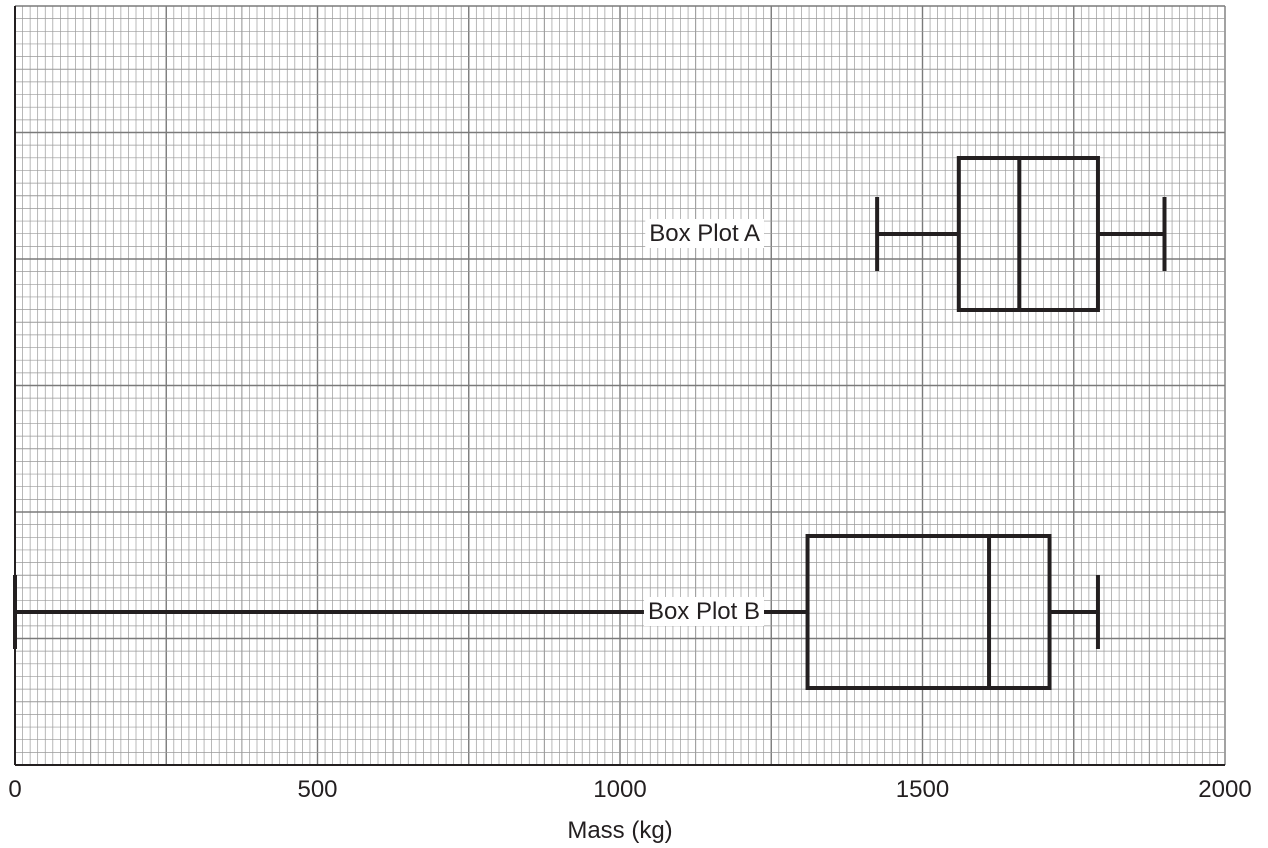 This screenshot has height=848, width=1268. I want to click on x-tick-label: 1500, so click(922, 789).